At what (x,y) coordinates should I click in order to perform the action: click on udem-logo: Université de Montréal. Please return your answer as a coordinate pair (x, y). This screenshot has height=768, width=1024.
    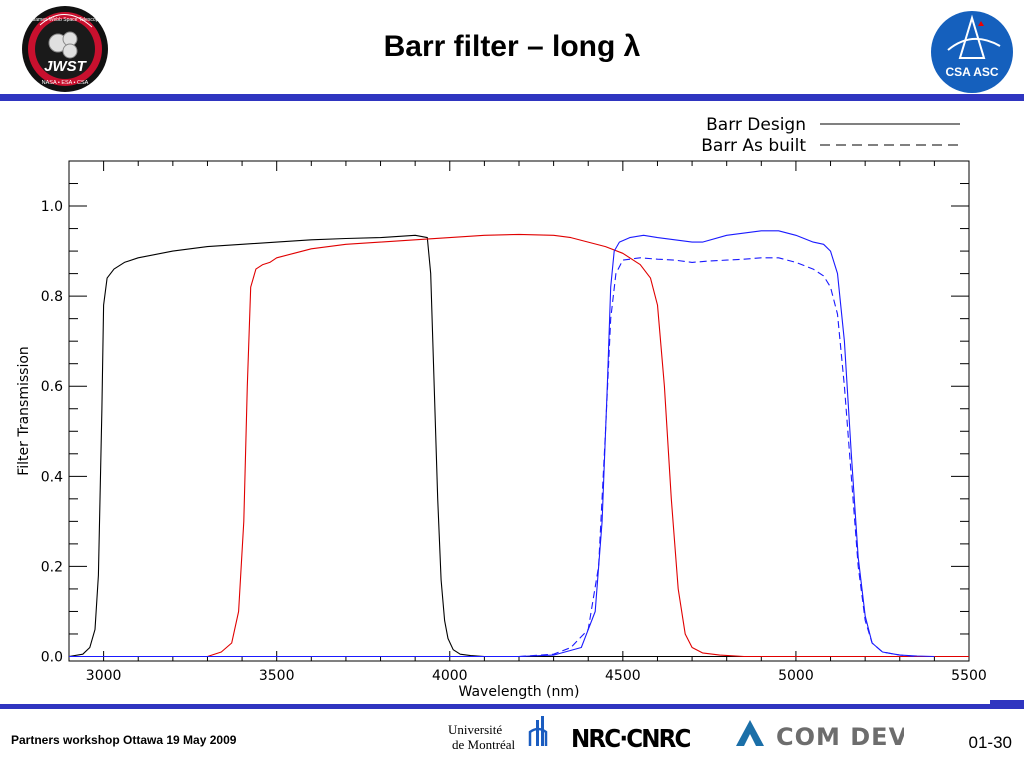
    Looking at the image, I should click on (498, 734).